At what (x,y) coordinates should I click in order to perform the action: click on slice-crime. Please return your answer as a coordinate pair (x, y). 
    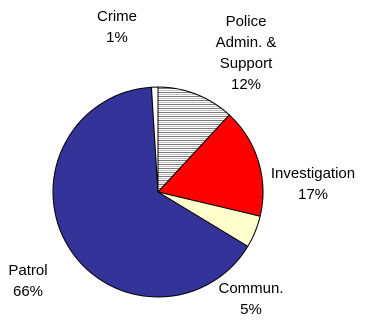
    Looking at the image, I should click on (154, 139).